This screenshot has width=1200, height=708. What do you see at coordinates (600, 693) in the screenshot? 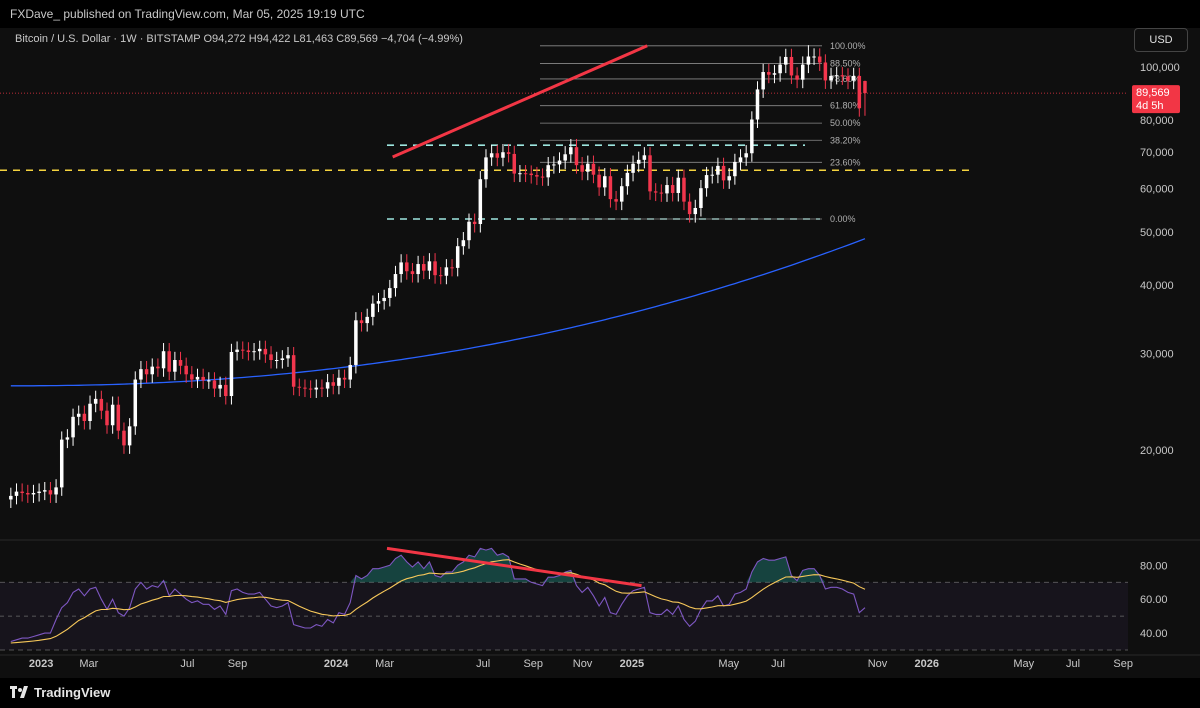
I see `bottom-bar` at bounding box center [600, 693].